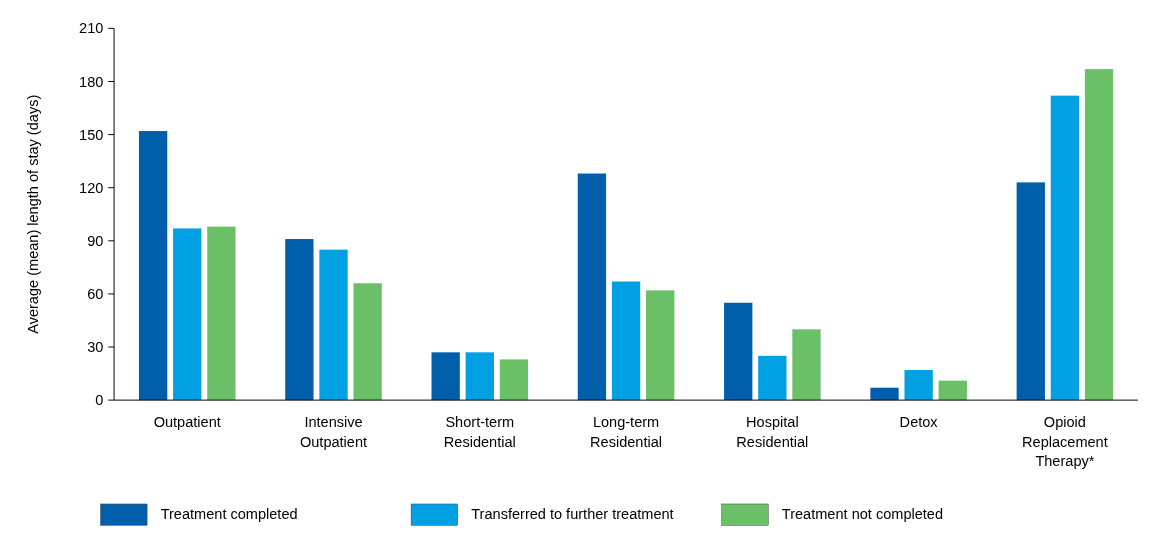  What do you see at coordinates (95, 294) in the screenshot?
I see `y-tick-label: 60` at bounding box center [95, 294].